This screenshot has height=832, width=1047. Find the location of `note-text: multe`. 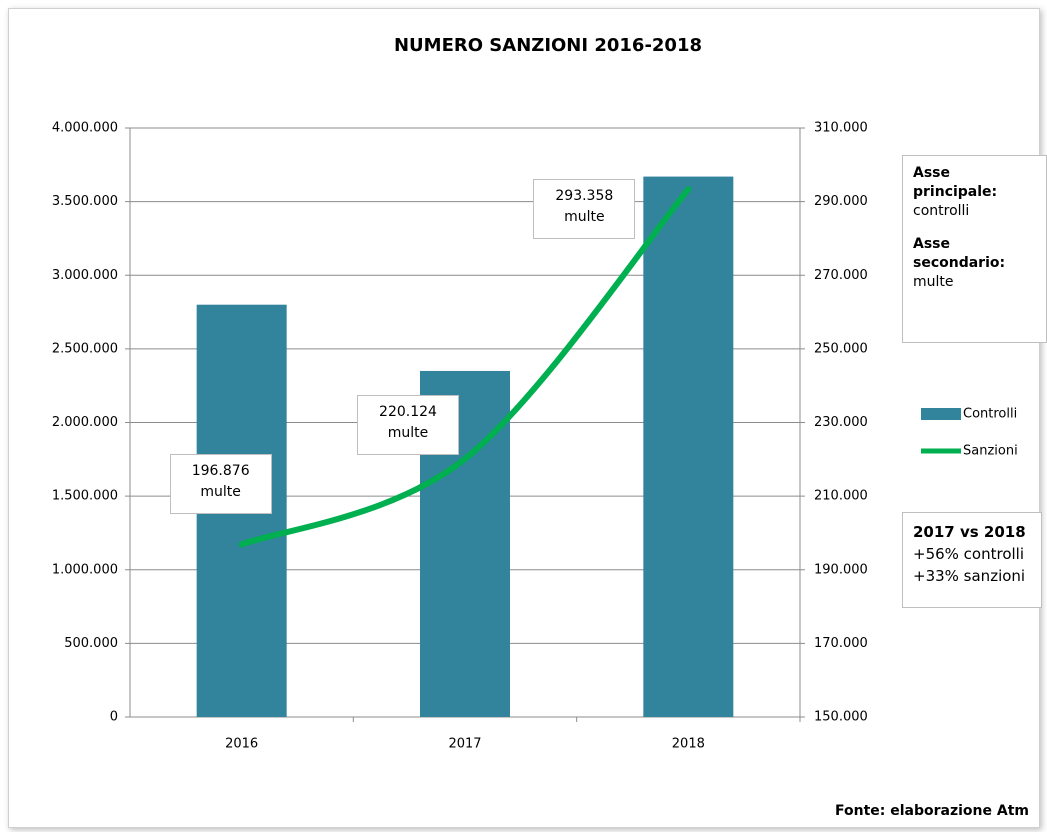

note-text: multe is located at coordinates (933, 282).